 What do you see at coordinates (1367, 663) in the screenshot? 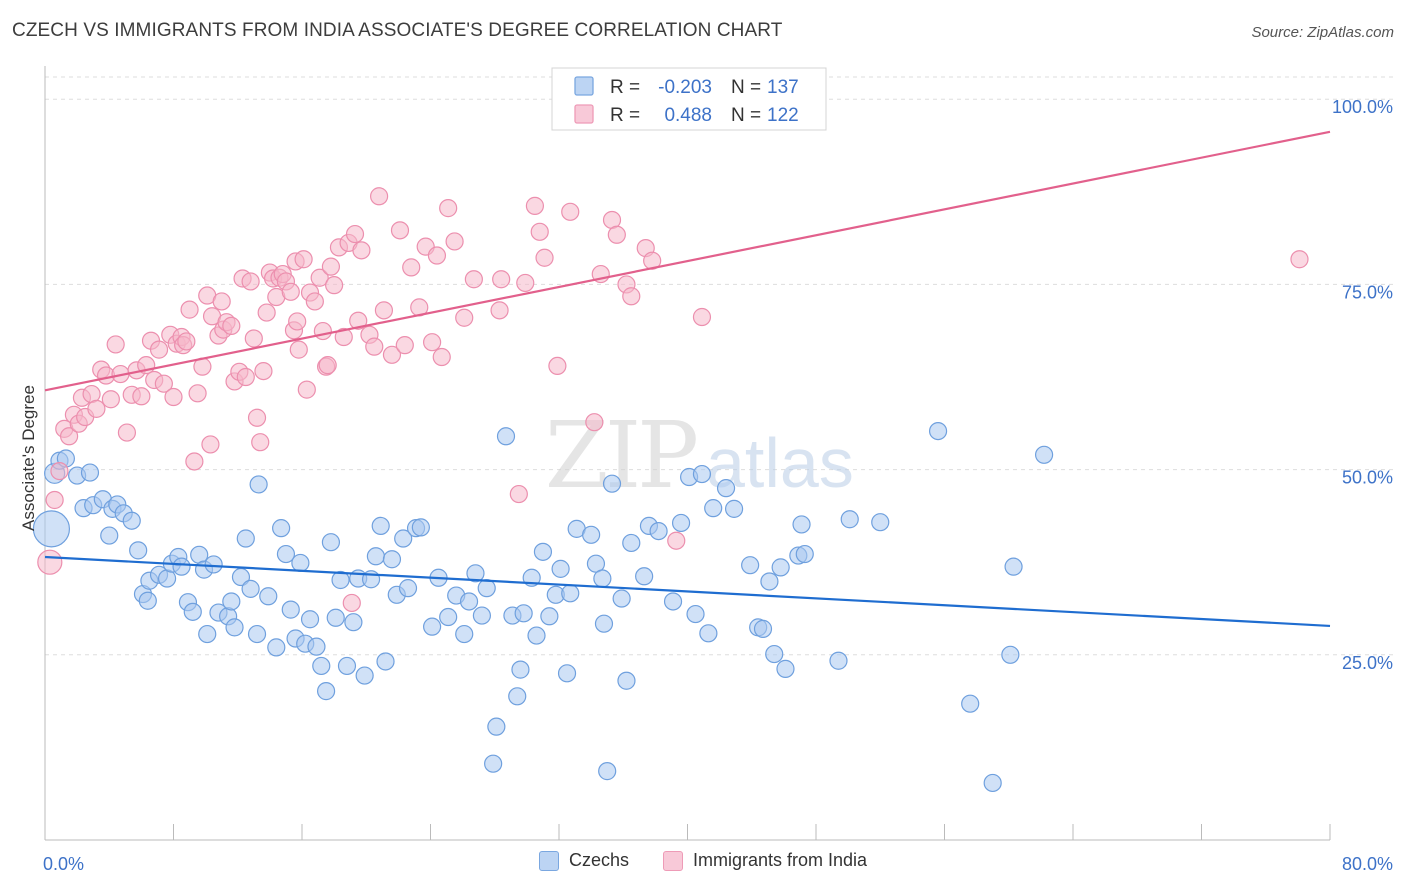
I see `y-tick-label: 25.0%` at bounding box center [1367, 663].